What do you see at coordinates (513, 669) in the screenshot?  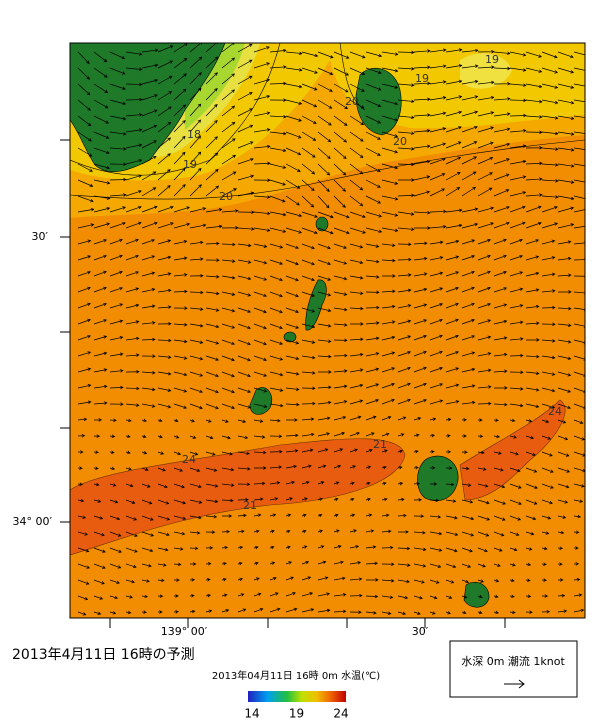 I see `legend-box` at bounding box center [513, 669].